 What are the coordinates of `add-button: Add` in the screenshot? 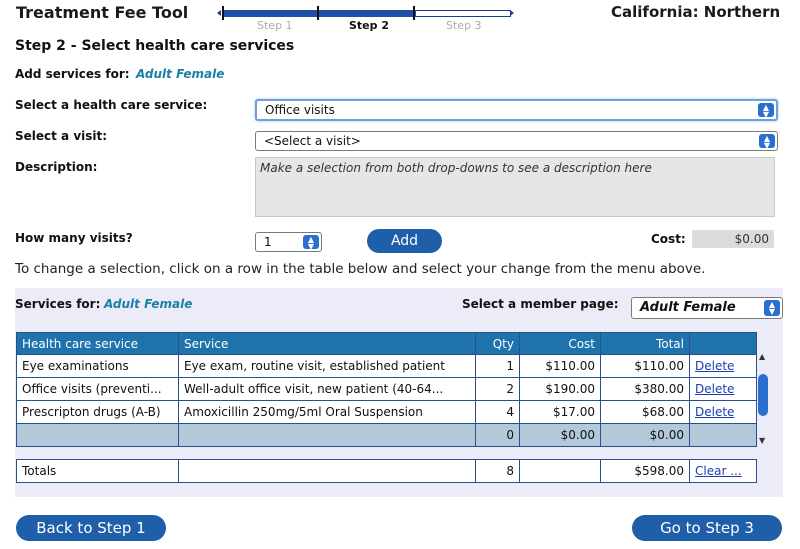 It's located at (404, 241).